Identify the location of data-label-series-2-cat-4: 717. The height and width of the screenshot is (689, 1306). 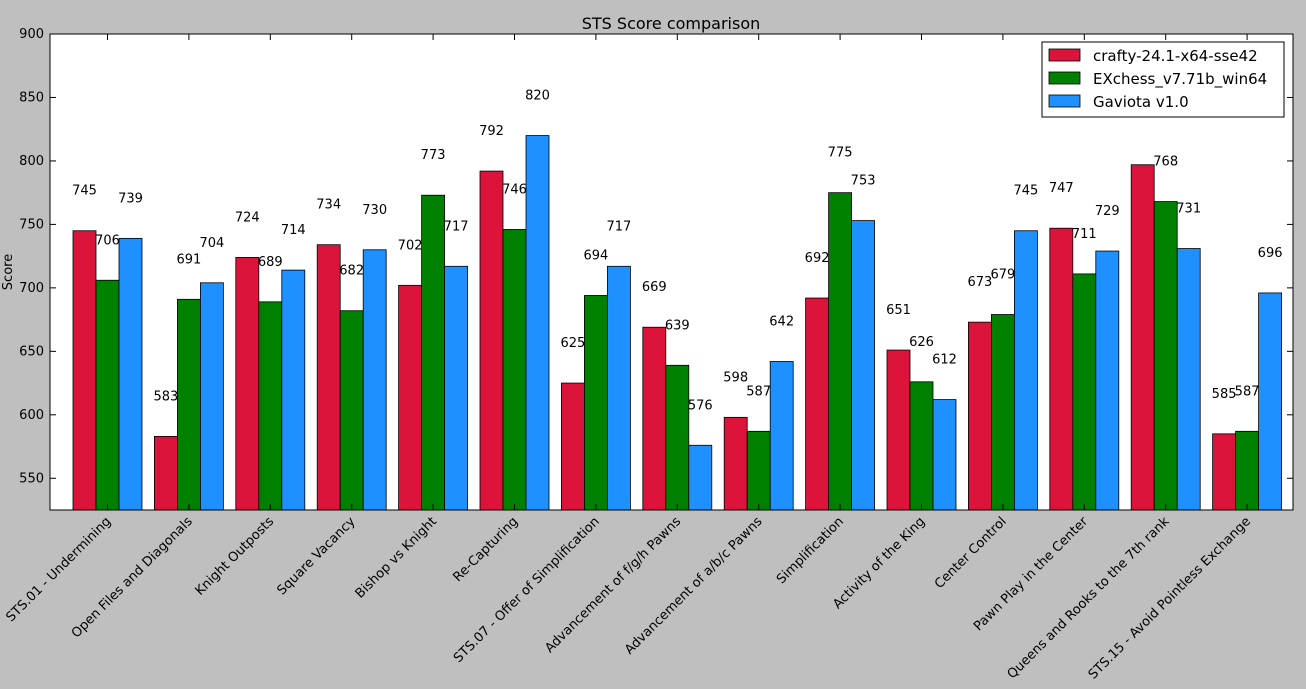
(456, 226).